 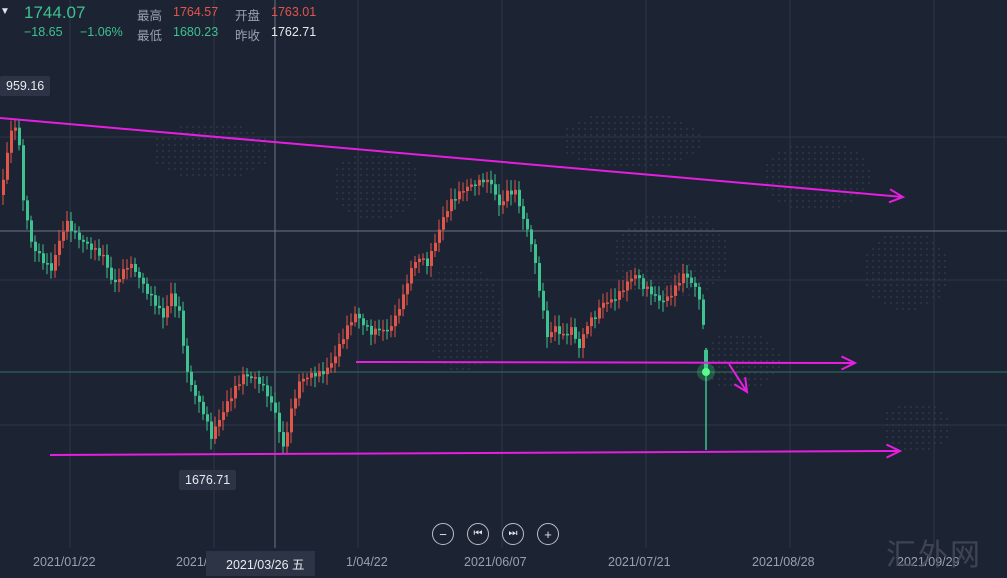 What do you see at coordinates (513, 534) in the screenshot?
I see `scroll-end-button: ⏭` at bounding box center [513, 534].